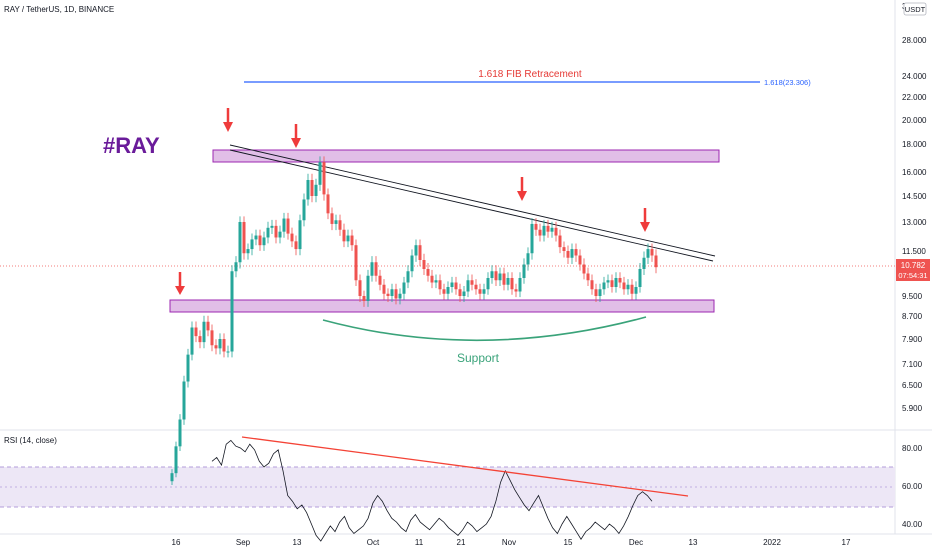 This screenshot has width=932, height=550. Describe the element at coordinates (568, 542) in the screenshot. I see `time-tick-label: 15` at that location.